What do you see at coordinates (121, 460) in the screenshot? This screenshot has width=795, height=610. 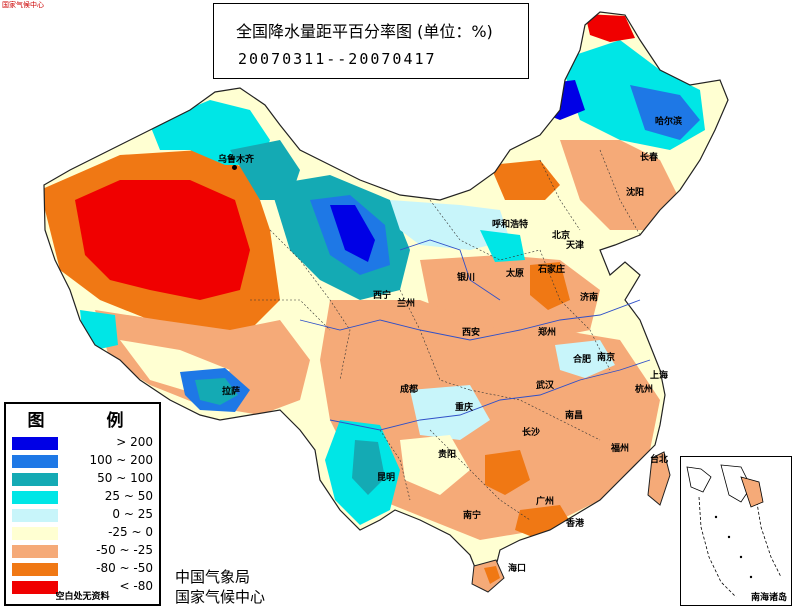 I see `legend-label: 100 ~ 200` at bounding box center [121, 460].